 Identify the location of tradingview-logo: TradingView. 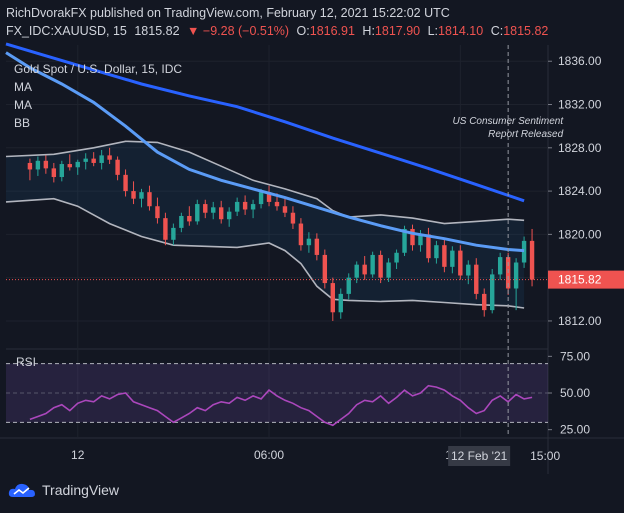
(63, 490).